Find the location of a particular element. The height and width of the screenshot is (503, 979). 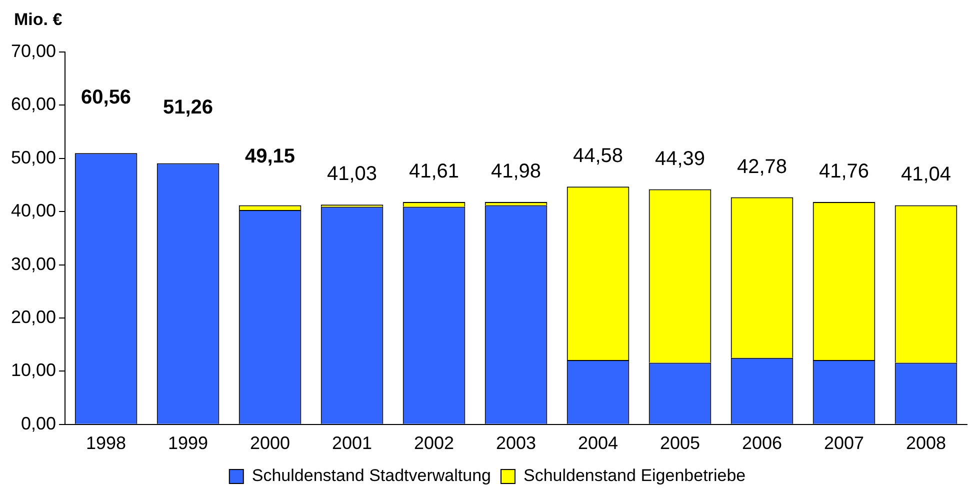

y-tick-label: 40,00 is located at coordinates (33, 210).